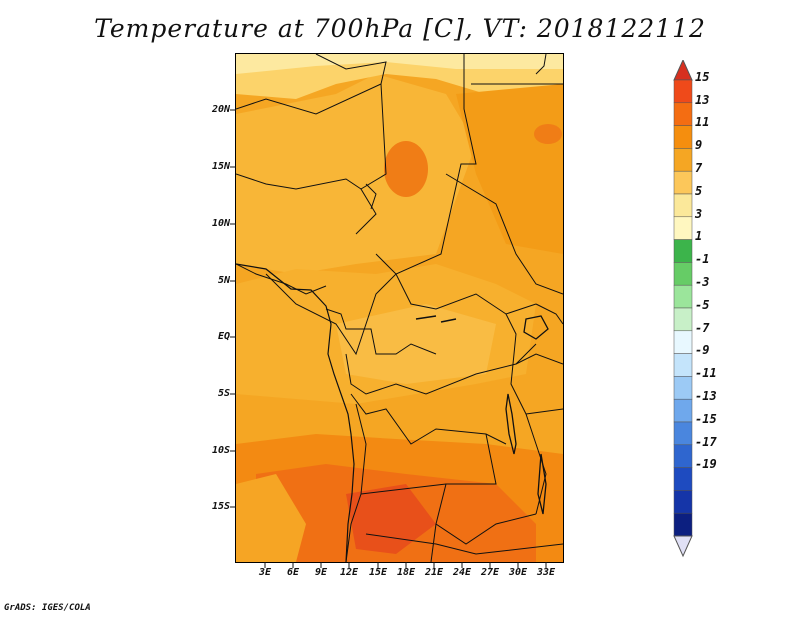 The width and height of the screenshot is (800, 618). Describe the element at coordinates (265, 572) in the screenshot. I see `lon-label: 3E` at that location.